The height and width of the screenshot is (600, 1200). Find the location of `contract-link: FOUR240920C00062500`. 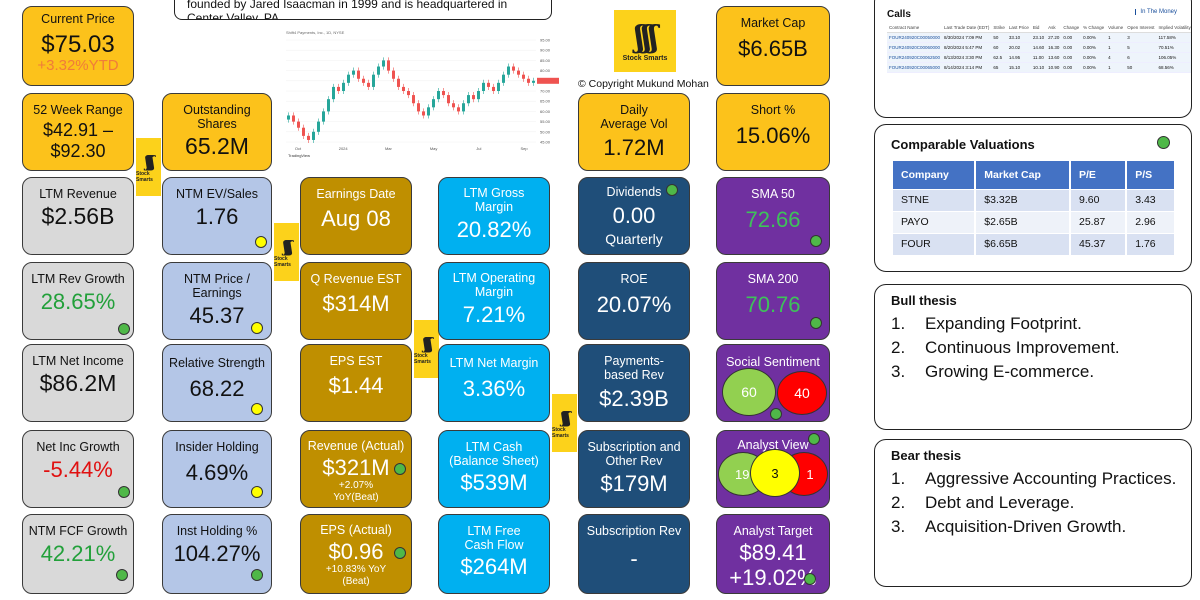

contract-link: FOUR240920C00062500 is located at coordinates (915, 57).